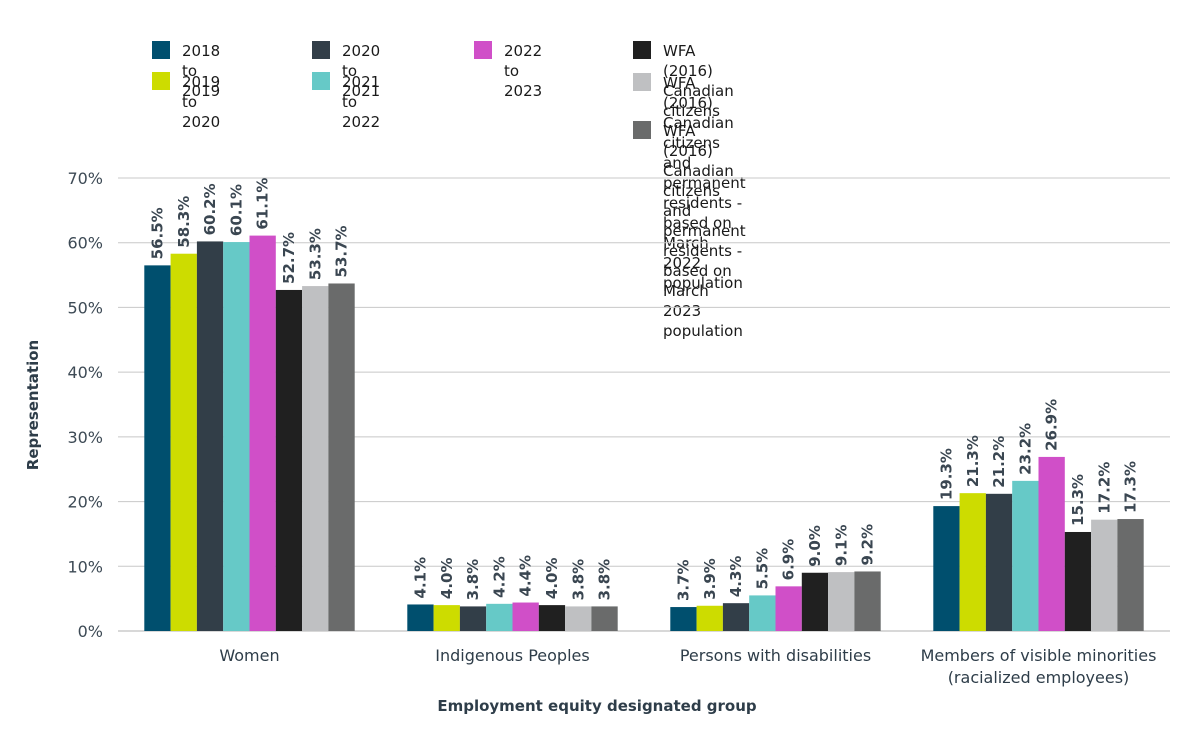 Image resolution: width=1201 pixels, height=755 pixels. Describe the element at coordinates (201, 102) in the screenshot. I see `legend-label: 2019 to 2020` at that location.